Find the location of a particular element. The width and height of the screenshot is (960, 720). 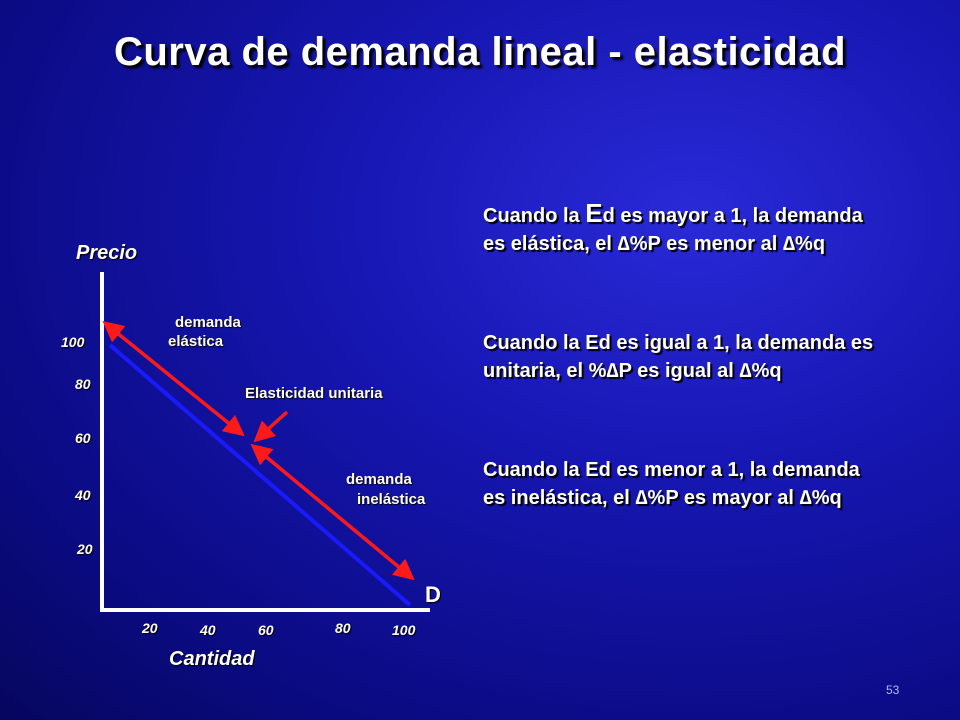

x-tick: 80 is located at coordinates (343, 628).